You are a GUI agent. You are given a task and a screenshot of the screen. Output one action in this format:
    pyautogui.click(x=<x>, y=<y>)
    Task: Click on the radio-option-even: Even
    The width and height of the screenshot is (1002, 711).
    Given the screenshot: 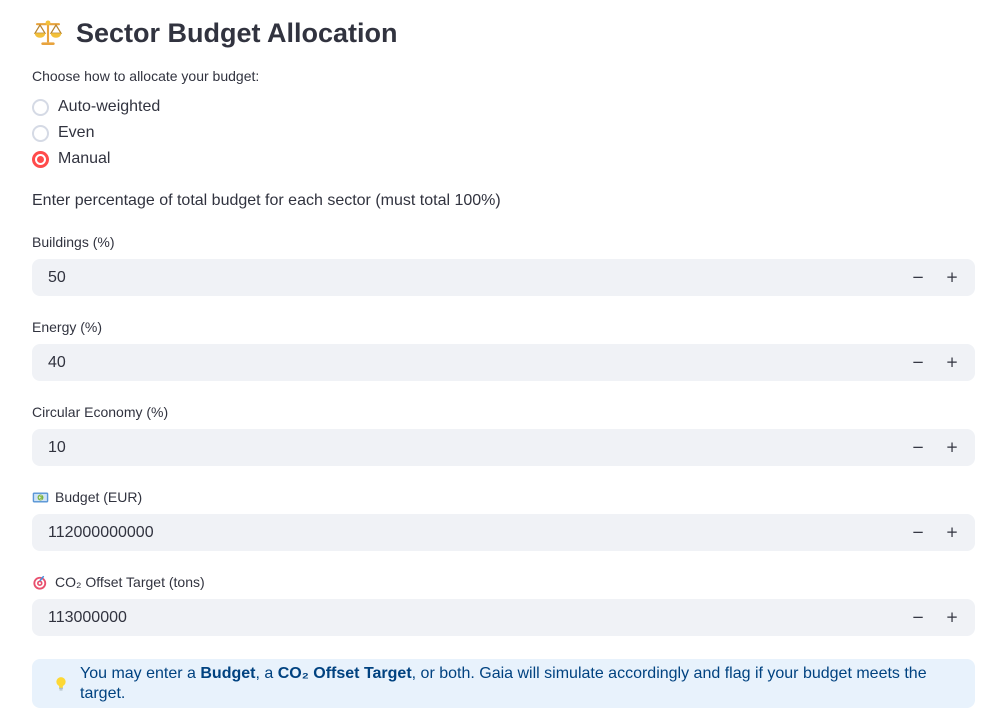 What is the action you would take?
    pyautogui.click(x=503, y=133)
    